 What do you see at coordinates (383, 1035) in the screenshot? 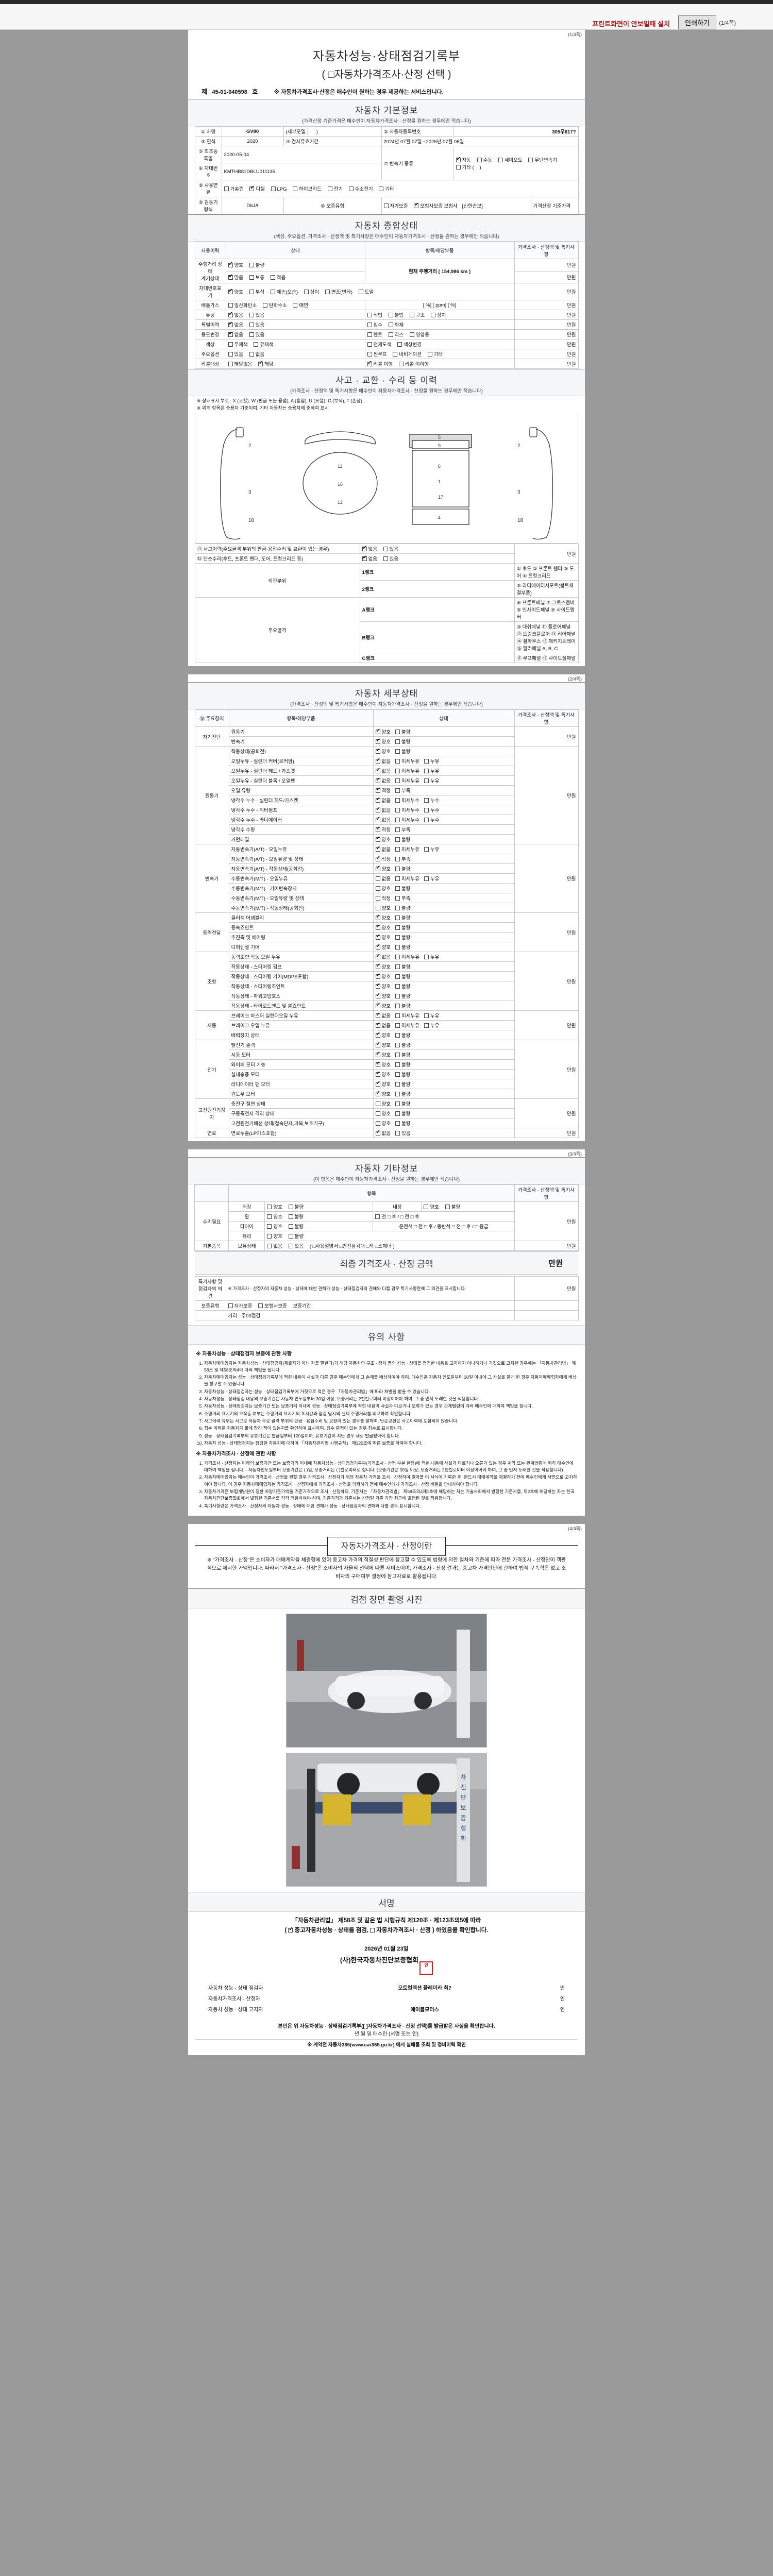
I see `checkbox-5-2-0: 양호` at bounding box center [383, 1035].